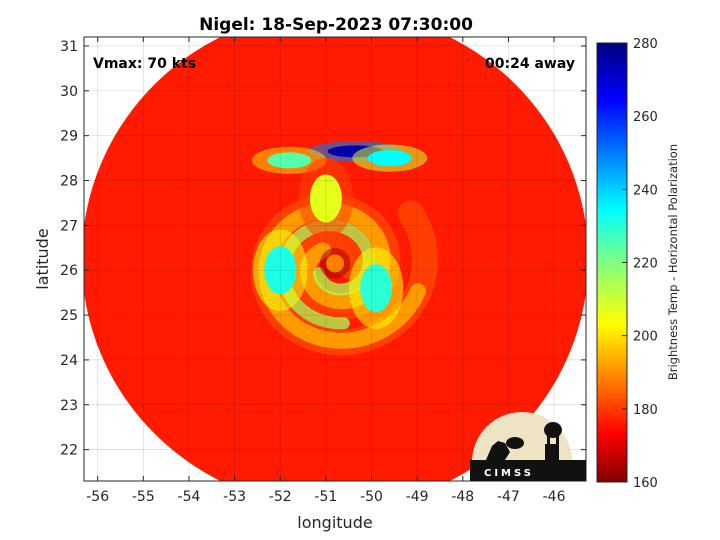 The image size is (720, 540). What do you see at coordinates (645, 44) in the screenshot?
I see `colorbar-tick-label: 280` at bounding box center [645, 44].